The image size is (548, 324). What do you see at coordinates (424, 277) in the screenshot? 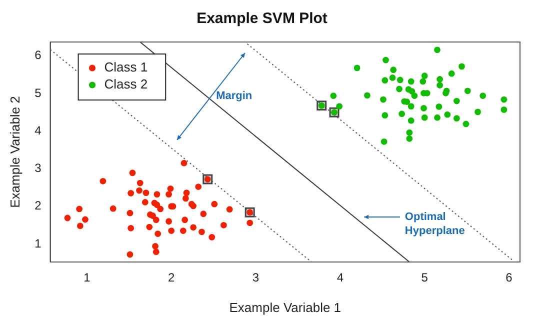
I see `x-tick-label: 5` at bounding box center [424, 277].